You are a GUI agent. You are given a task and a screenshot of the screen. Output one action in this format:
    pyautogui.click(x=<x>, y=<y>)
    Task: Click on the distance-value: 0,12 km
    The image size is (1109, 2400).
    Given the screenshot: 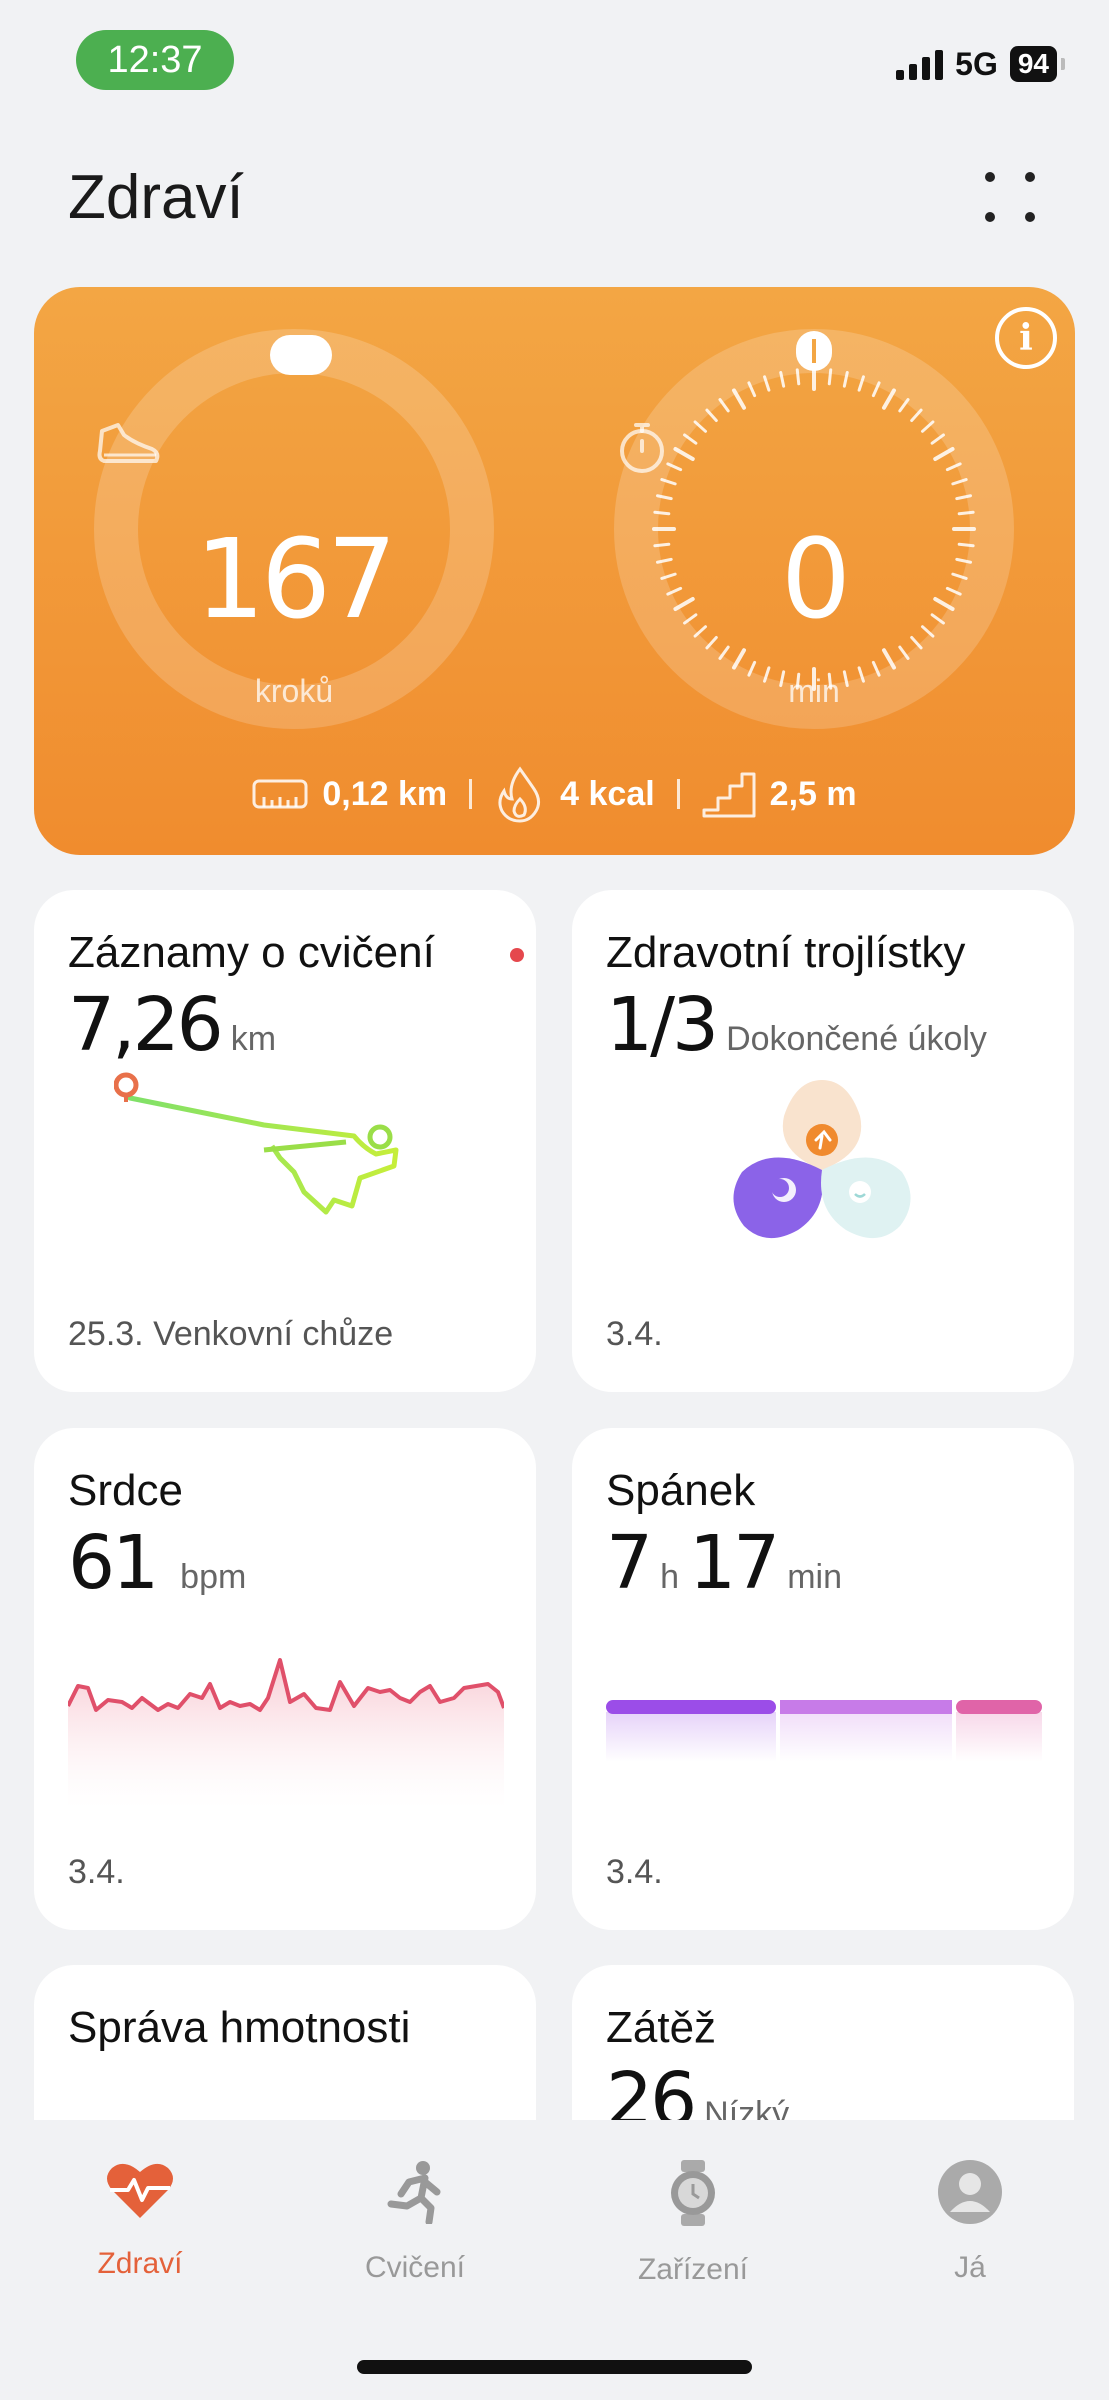 What is the action you would take?
    pyautogui.click(x=385, y=793)
    